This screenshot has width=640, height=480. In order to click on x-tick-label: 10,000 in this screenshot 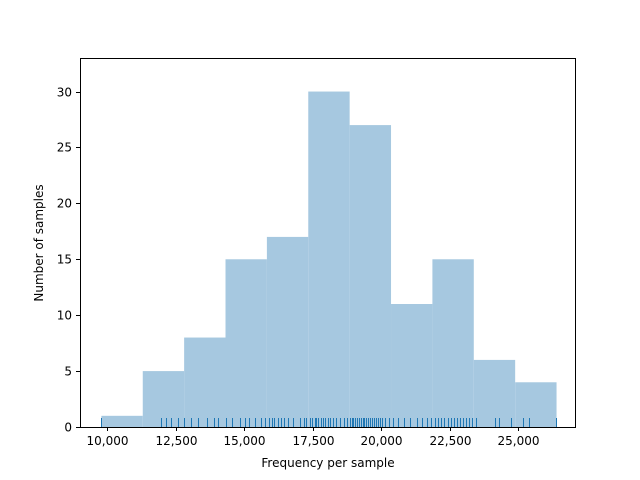, I will do `click(108, 441)`.